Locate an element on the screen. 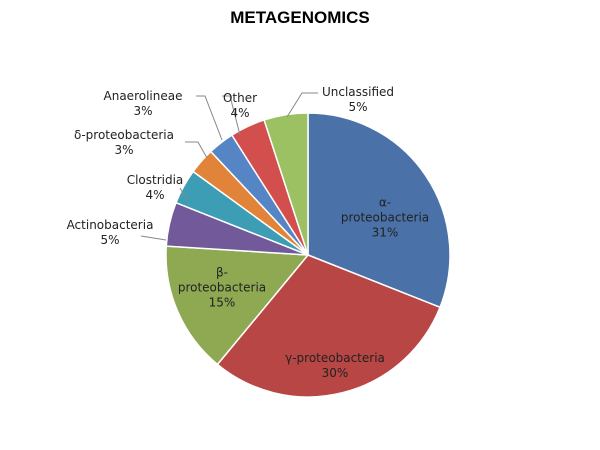 The height and width of the screenshot is (450, 600). slice-label: Other 4% is located at coordinates (240, 106).